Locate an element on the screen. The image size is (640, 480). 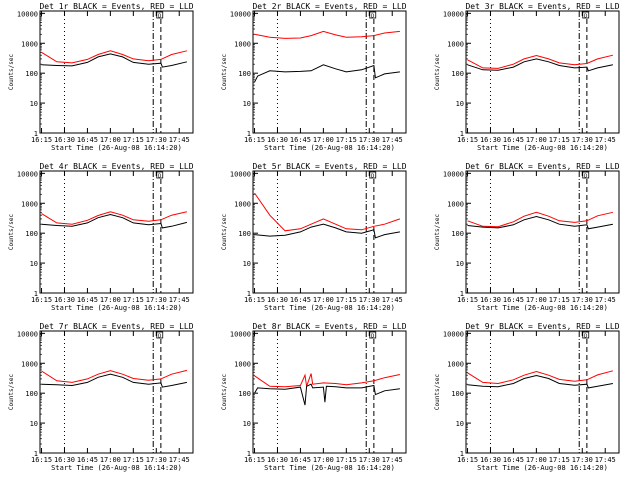
plot-title: Det 2r BLACK = Events, RED = LLD is located at coordinates (329, 6).